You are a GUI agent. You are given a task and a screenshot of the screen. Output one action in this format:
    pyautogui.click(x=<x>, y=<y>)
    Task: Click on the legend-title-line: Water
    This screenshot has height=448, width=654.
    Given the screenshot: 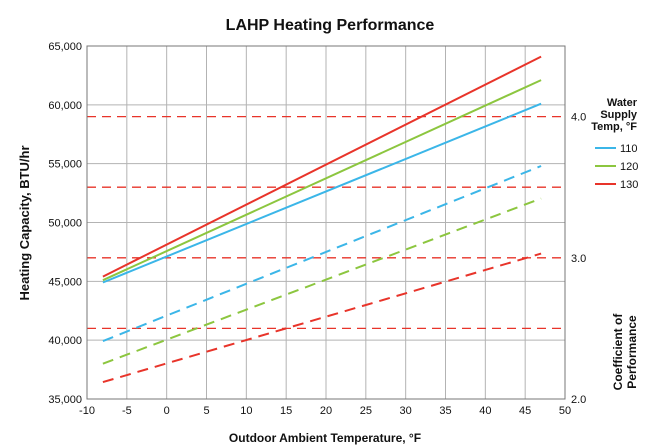 What is the action you would take?
    pyautogui.click(x=622, y=103)
    